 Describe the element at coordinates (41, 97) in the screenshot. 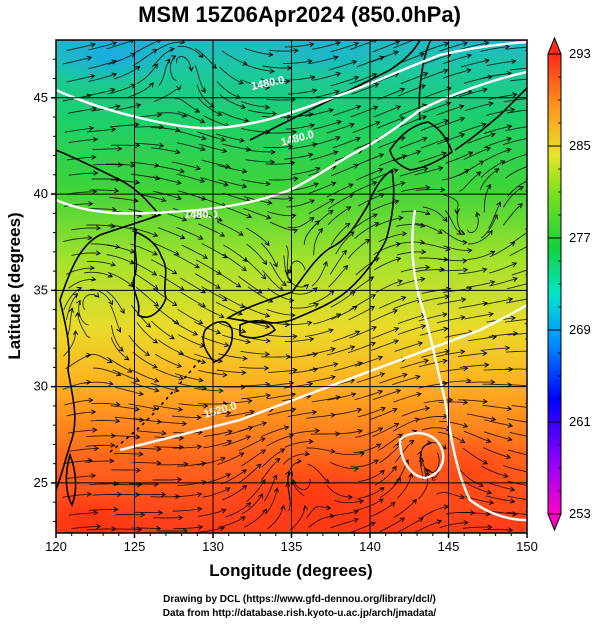

I see `y-tick-label: 45` at that location.